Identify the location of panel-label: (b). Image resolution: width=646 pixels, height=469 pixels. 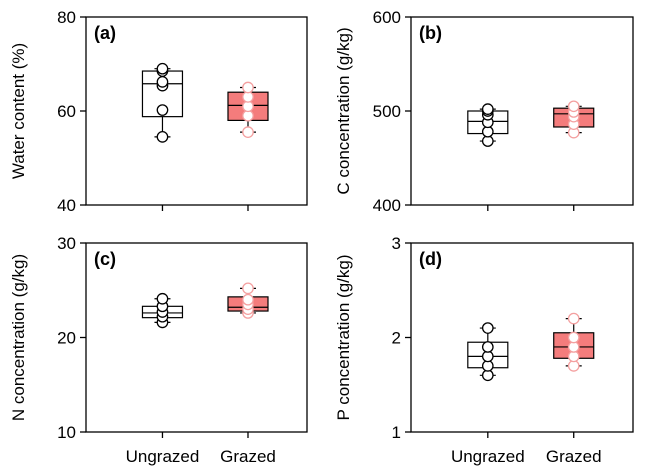
(430, 33).